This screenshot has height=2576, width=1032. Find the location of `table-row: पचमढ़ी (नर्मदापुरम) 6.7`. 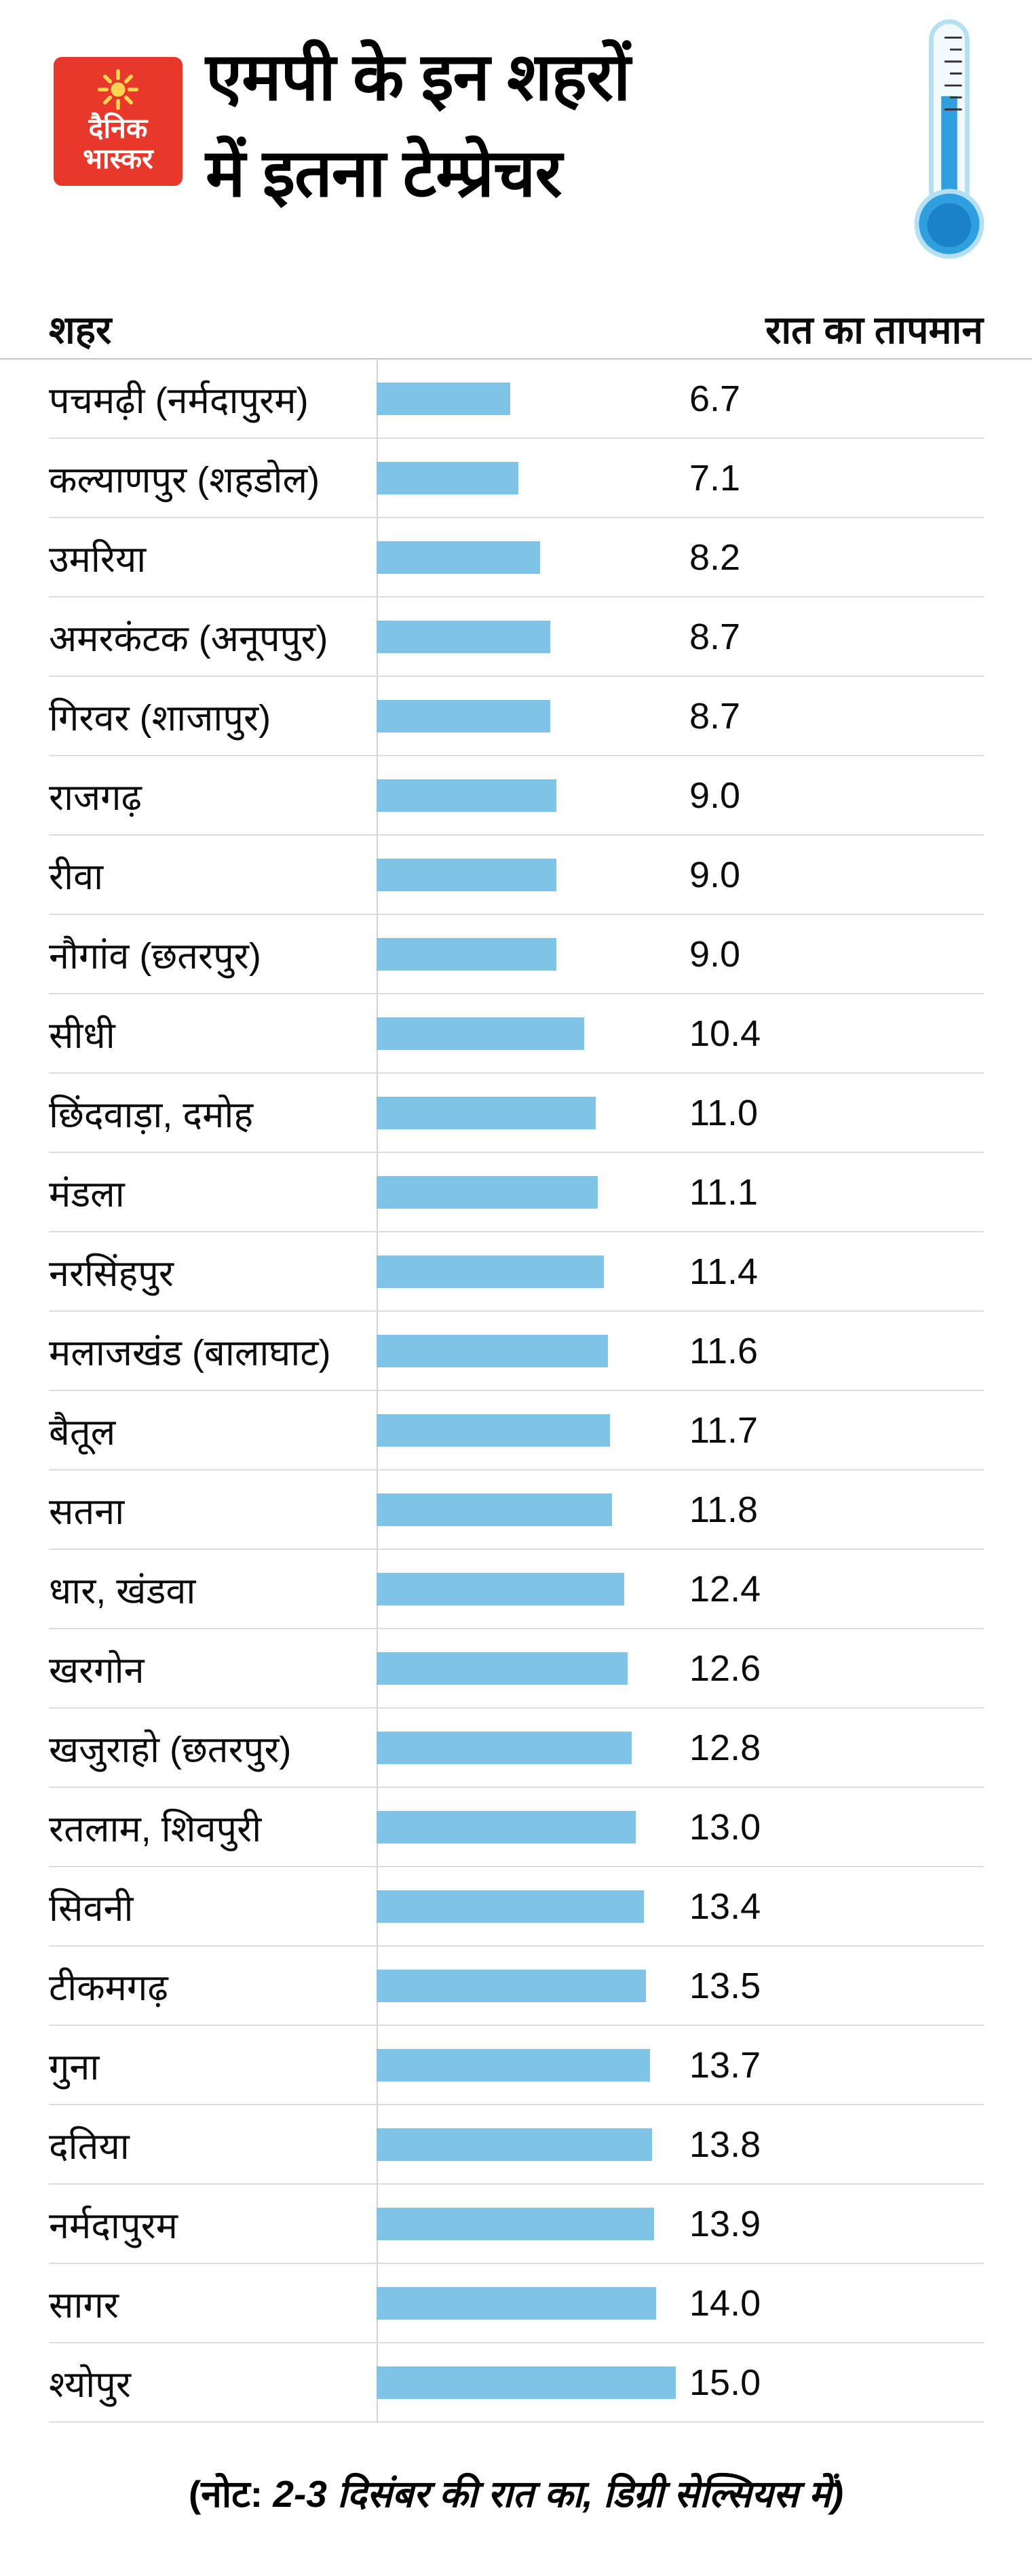

table-row: पचमढ़ी (नर्मदापुरम) 6.7 is located at coordinates (516, 399).